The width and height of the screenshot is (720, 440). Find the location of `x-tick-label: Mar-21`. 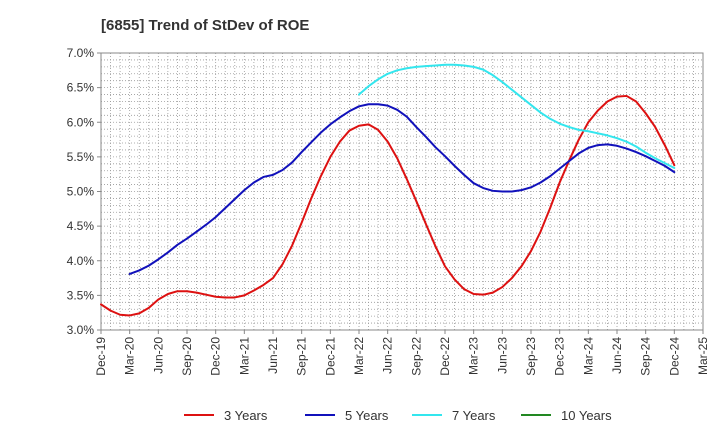

x-tick-label: Mar-21 is located at coordinates (244, 356).